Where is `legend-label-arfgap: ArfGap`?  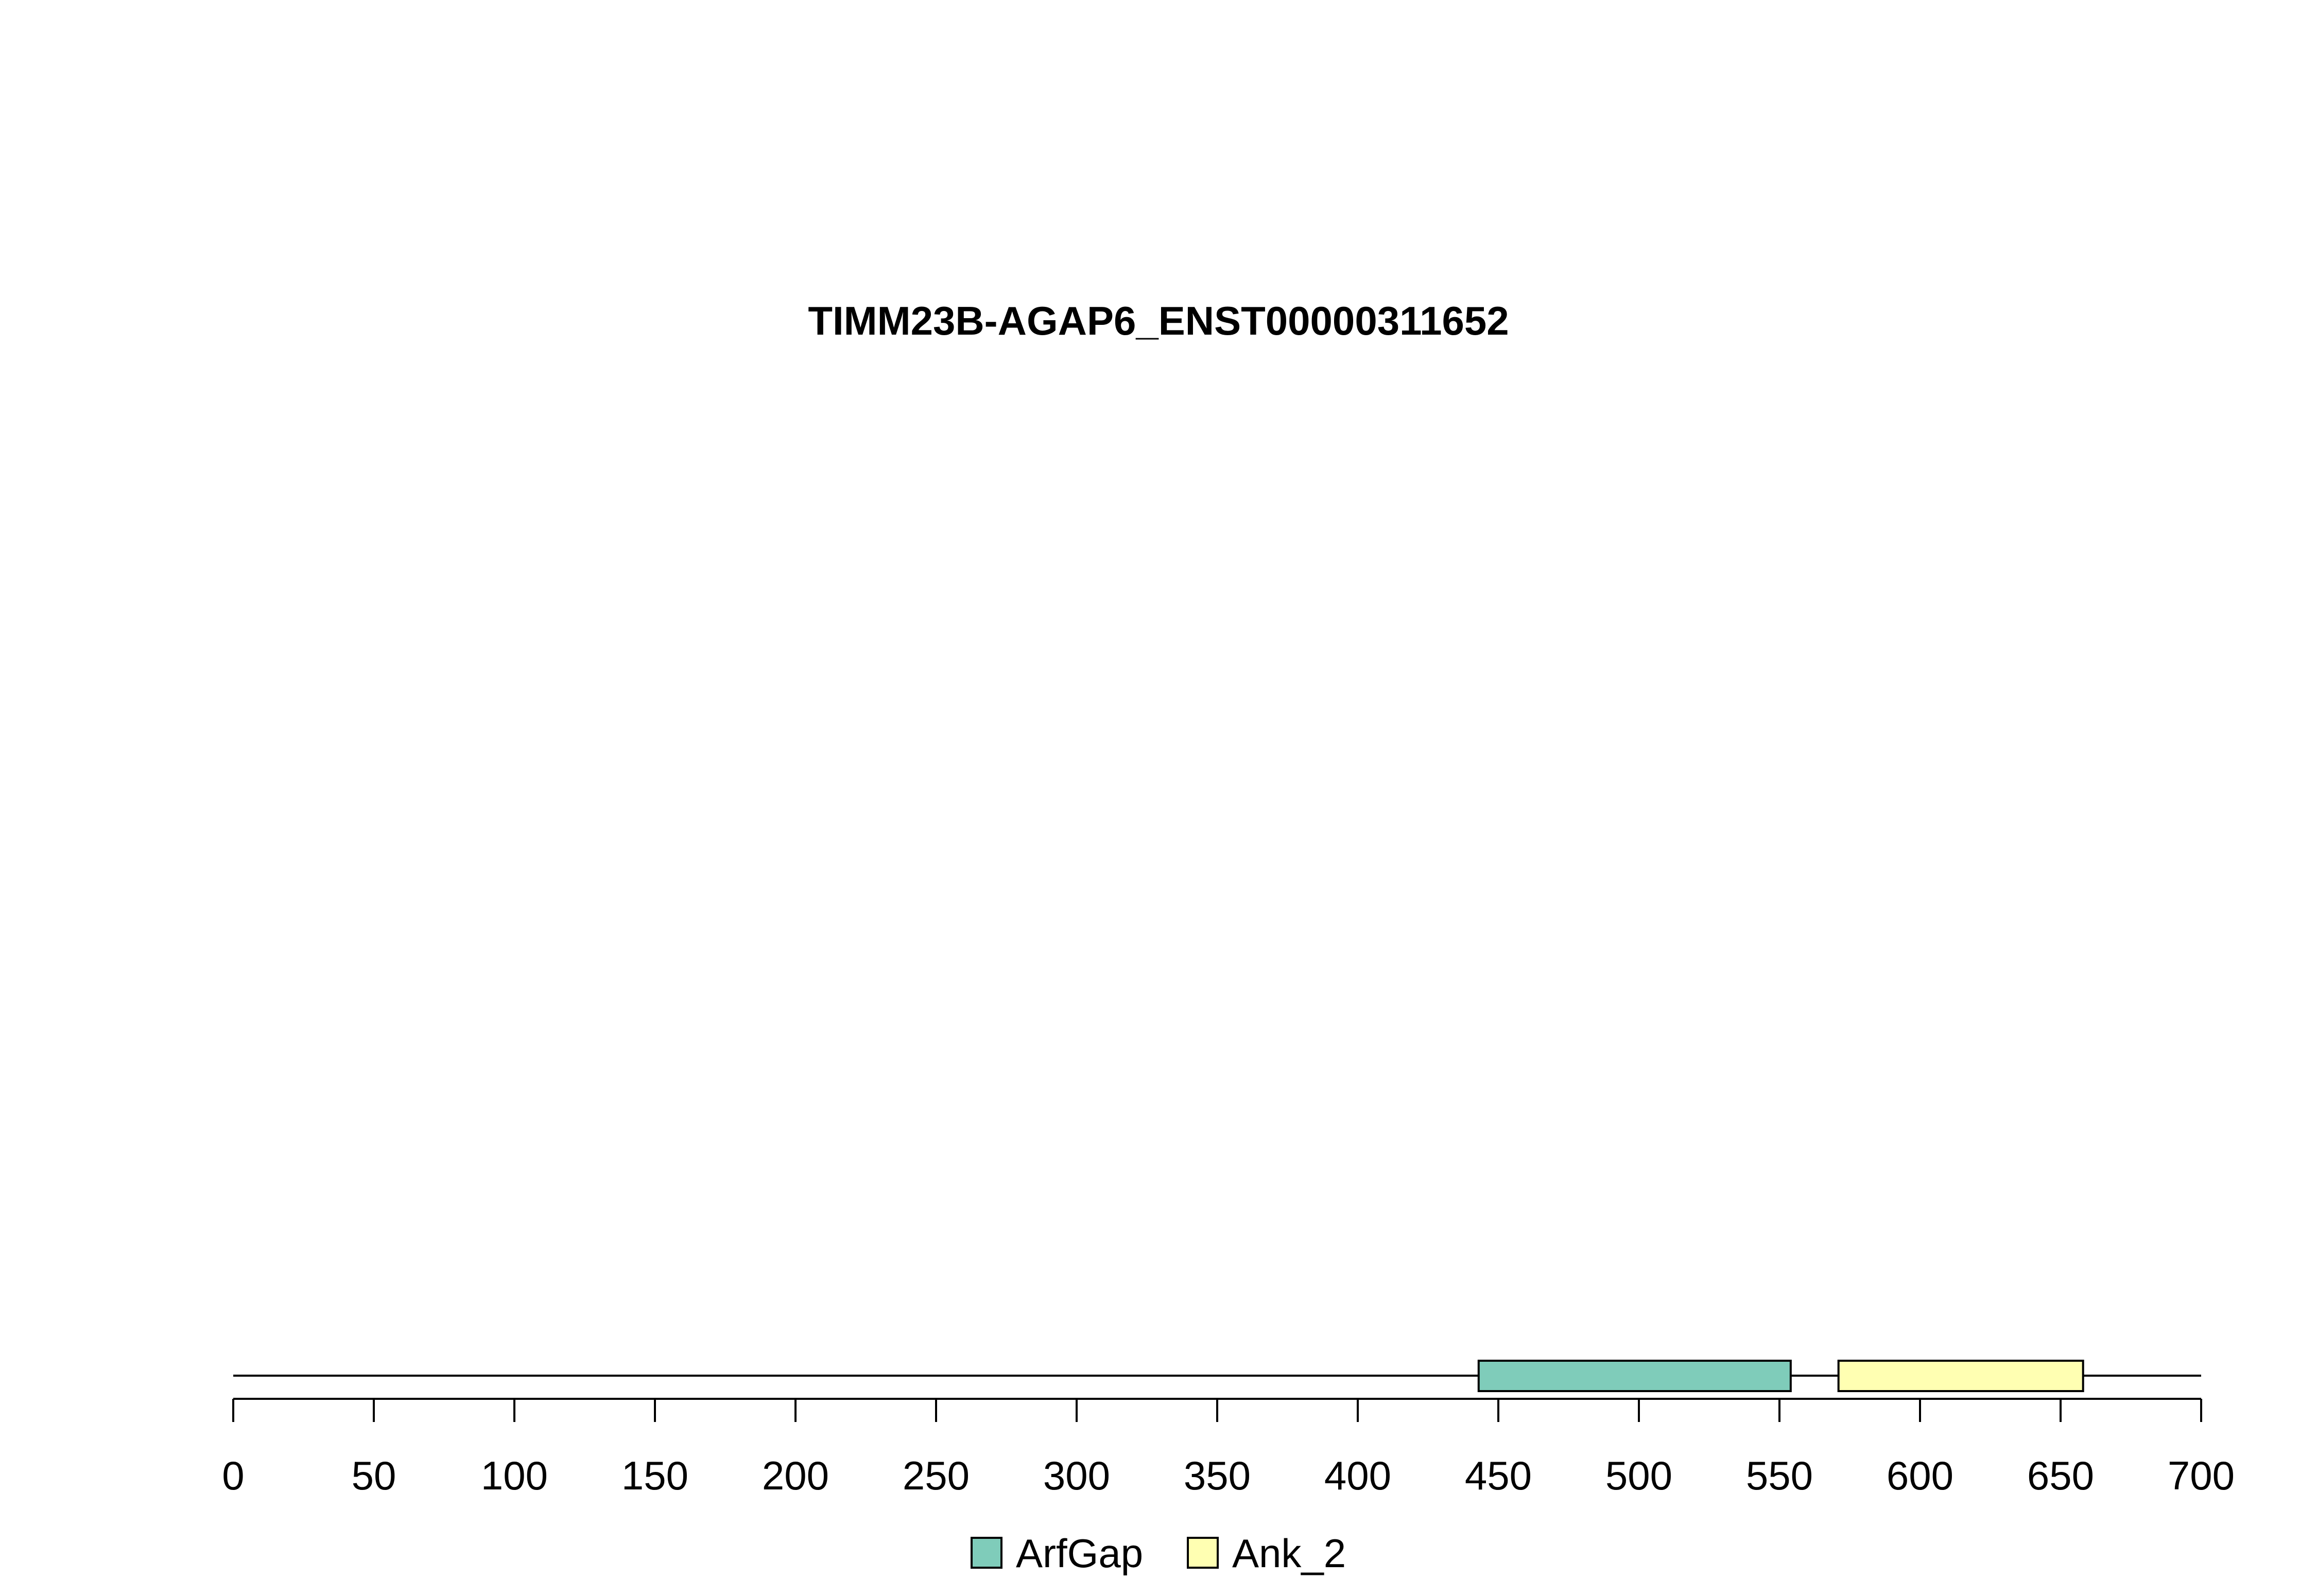 legend-label-arfgap: ArfGap is located at coordinates (1079, 1553).